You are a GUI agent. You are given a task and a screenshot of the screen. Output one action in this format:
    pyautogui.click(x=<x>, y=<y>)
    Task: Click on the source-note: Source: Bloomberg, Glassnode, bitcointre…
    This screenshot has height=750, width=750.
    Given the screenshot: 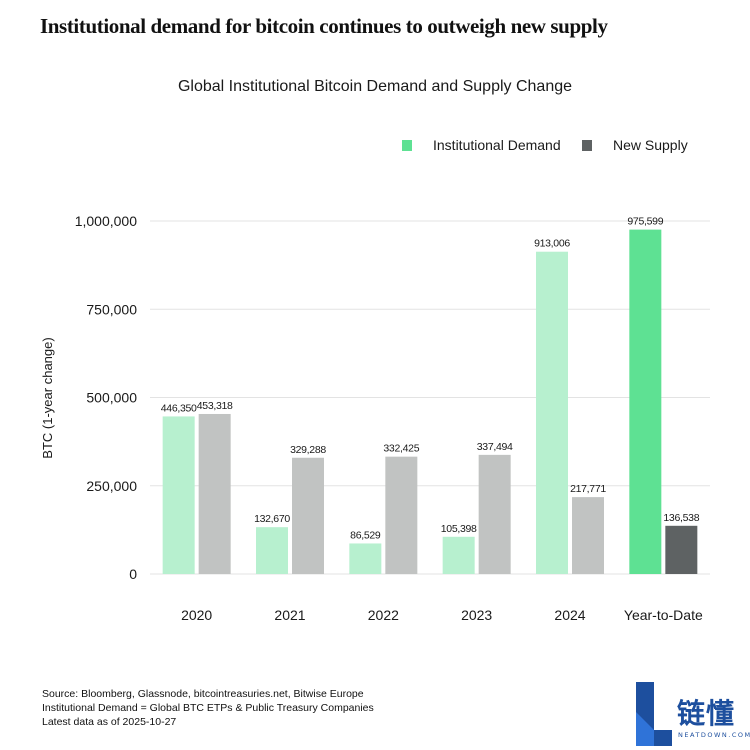 What is the action you would take?
    pyautogui.click(x=203, y=694)
    